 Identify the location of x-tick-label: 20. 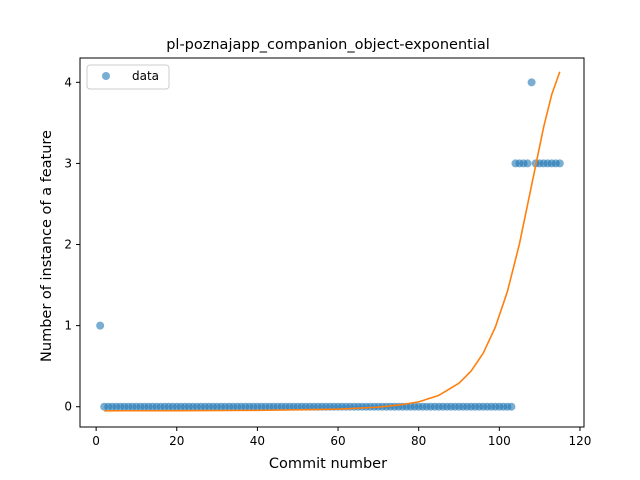
(176, 441).